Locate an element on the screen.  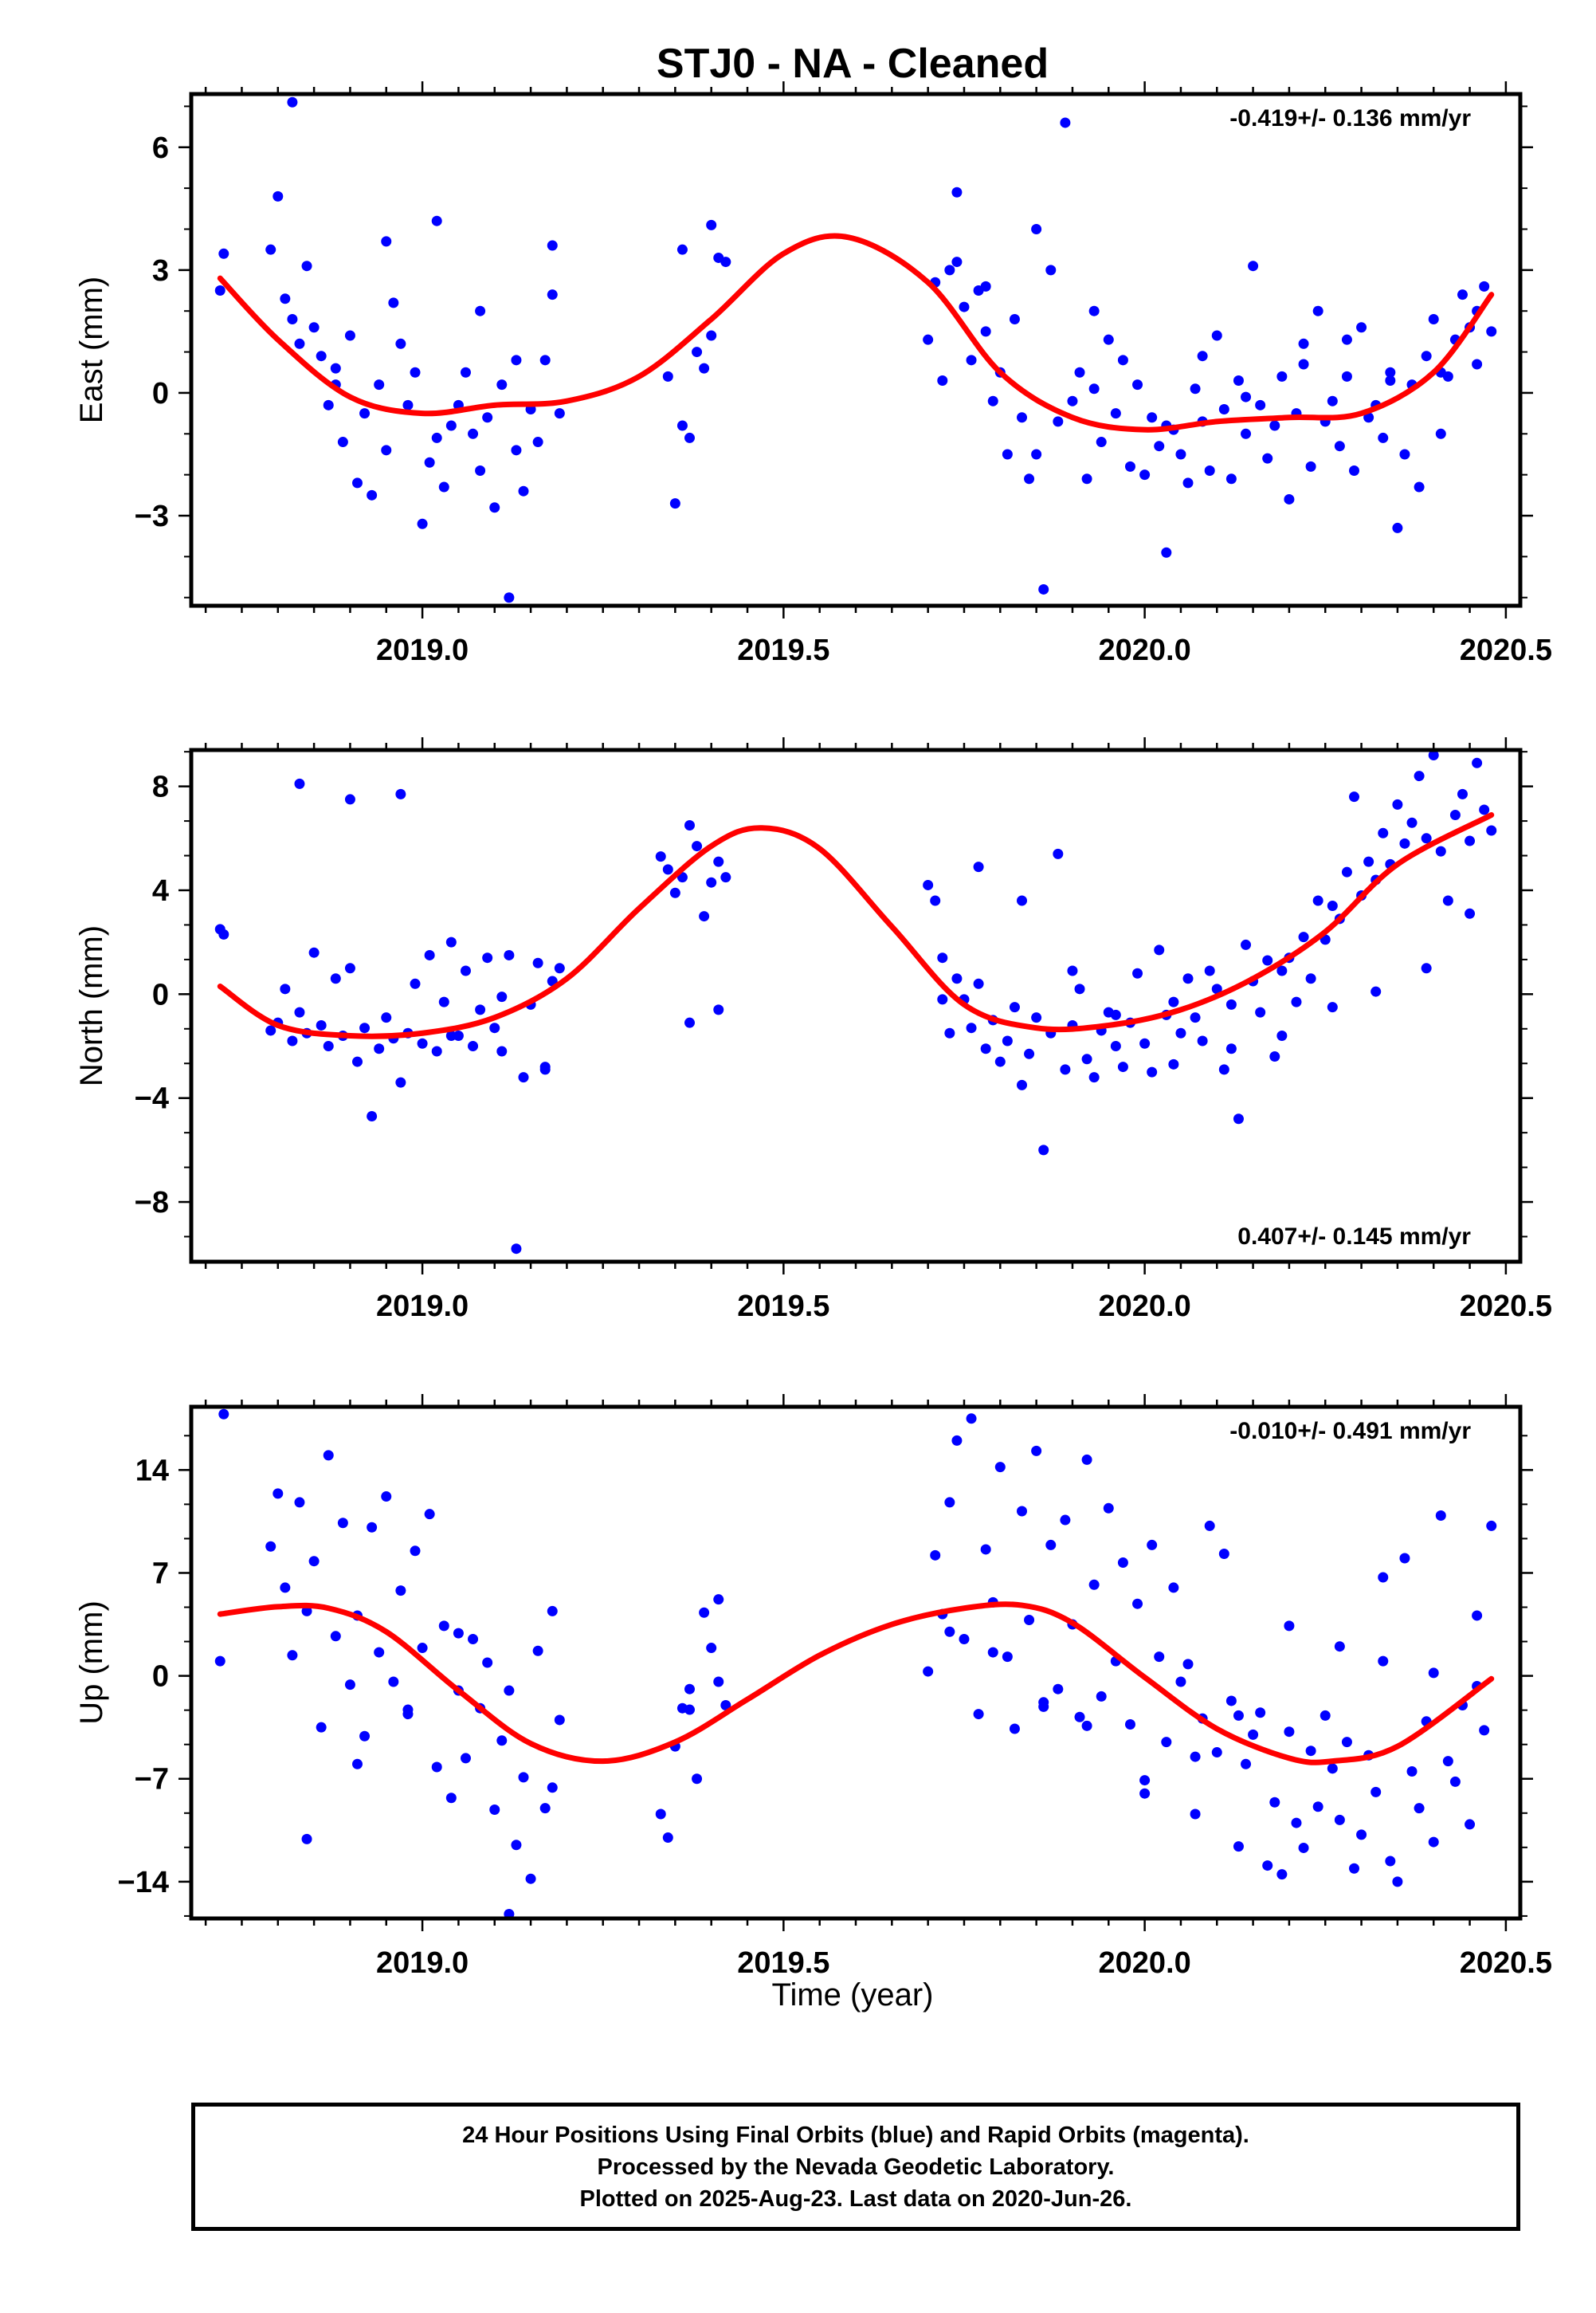
east-fit-curve is located at coordinates (856, 333).